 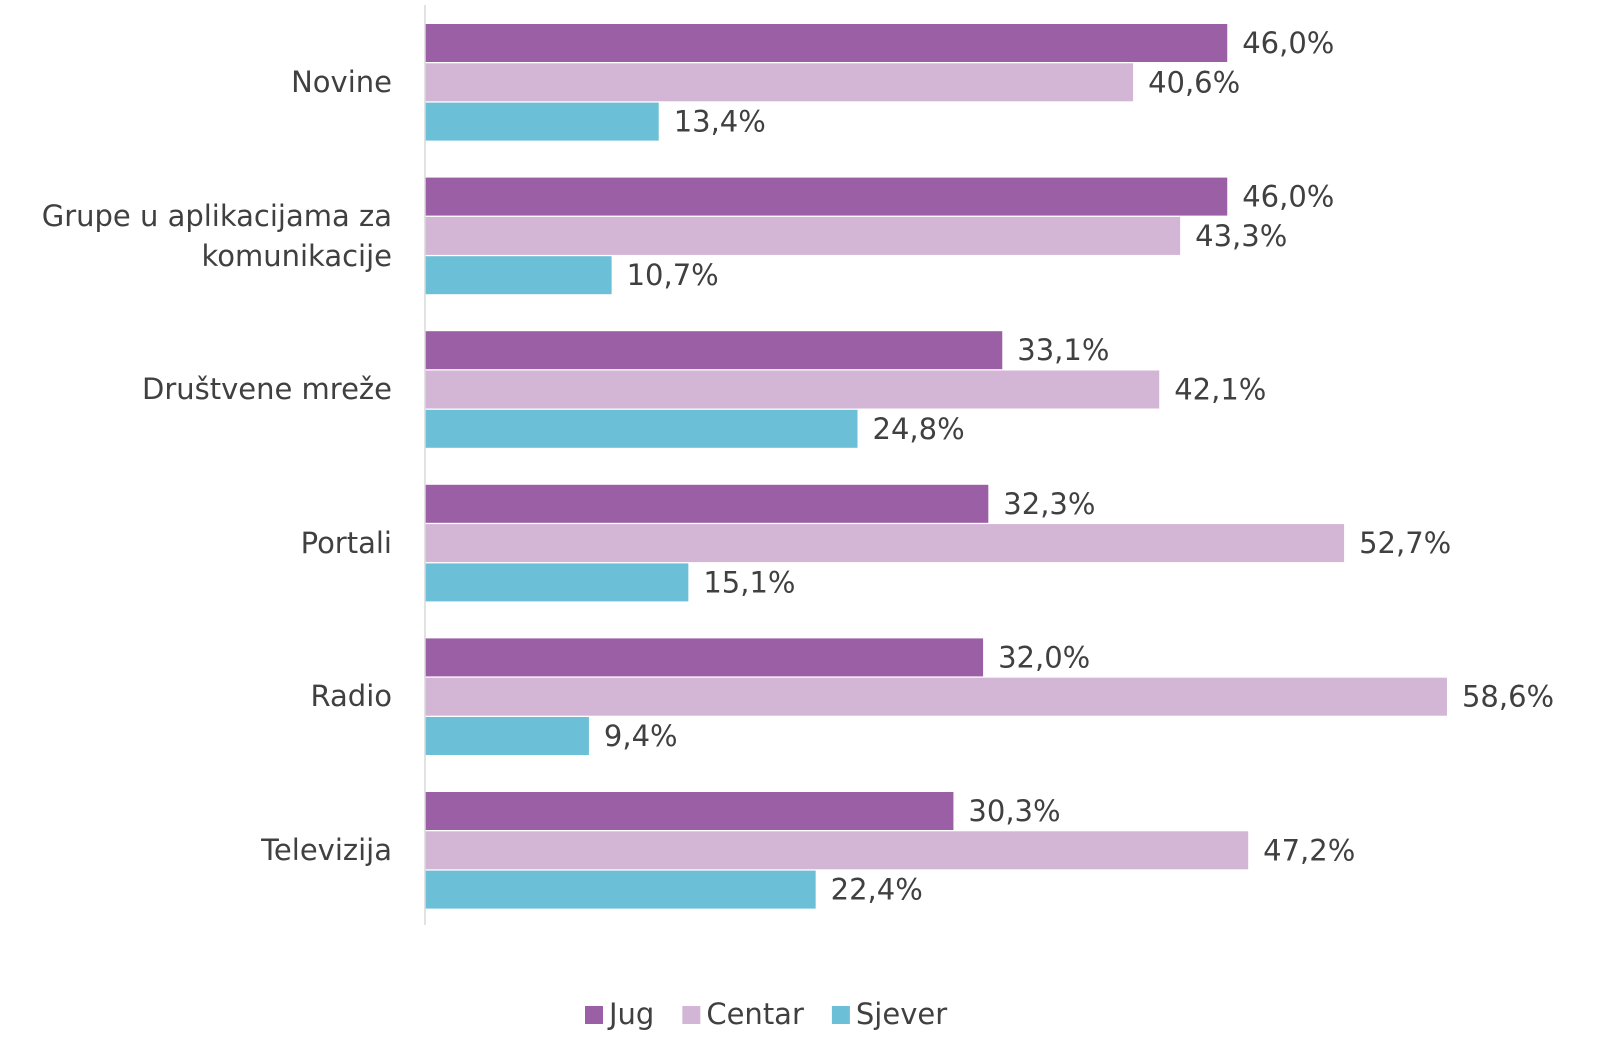 What do you see at coordinates (641, 736) in the screenshot?
I see `data-label: 9,4%` at bounding box center [641, 736].